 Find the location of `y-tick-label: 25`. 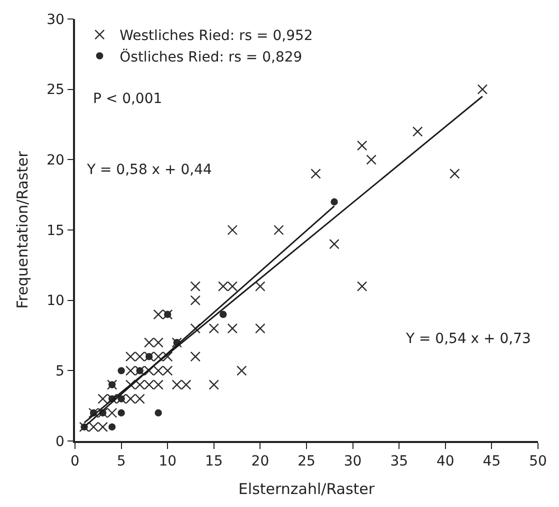

y-tick-label: 25 is located at coordinates (55, 90).